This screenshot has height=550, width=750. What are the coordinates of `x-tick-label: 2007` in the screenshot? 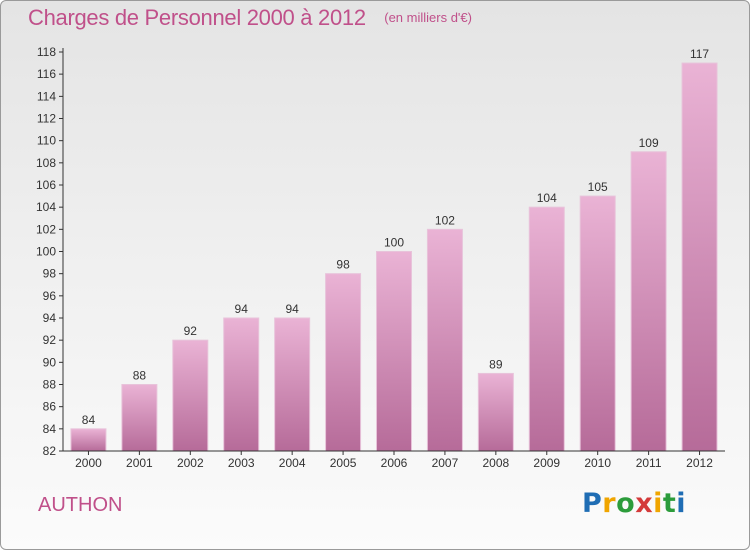 It's located at (445, 463).